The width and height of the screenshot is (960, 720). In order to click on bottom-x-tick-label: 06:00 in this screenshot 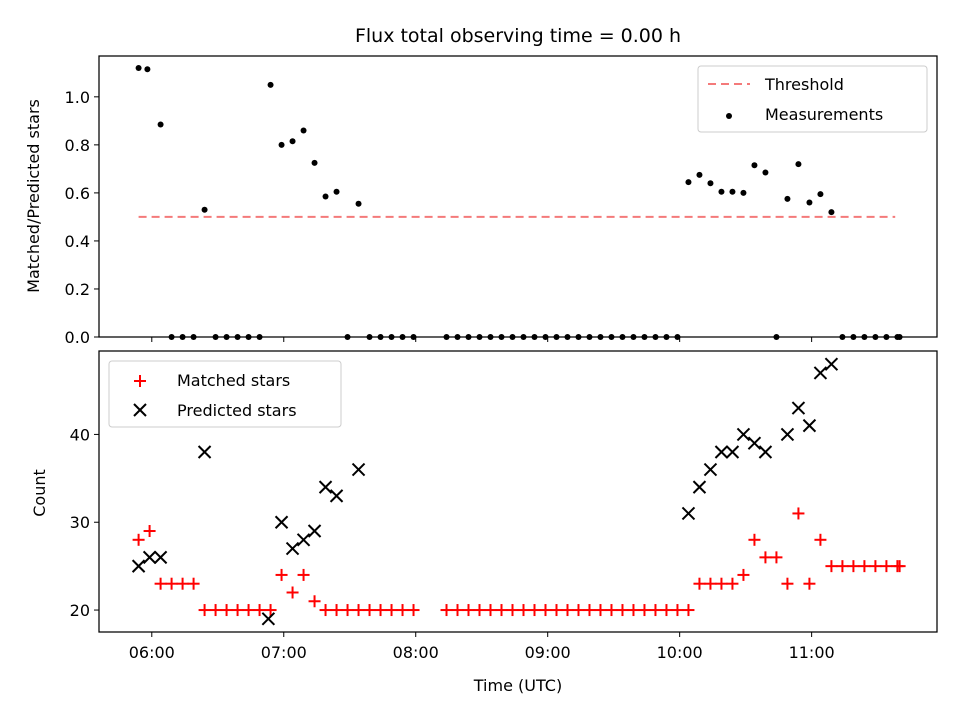, I will do `click(152, 652)`.